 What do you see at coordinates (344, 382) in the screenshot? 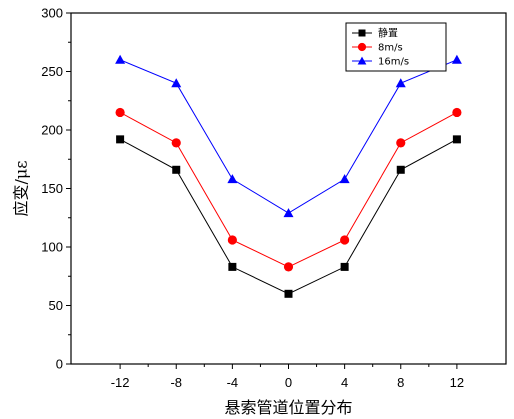
I see `x-tick-label: 4` at bounding box center [344, 382].